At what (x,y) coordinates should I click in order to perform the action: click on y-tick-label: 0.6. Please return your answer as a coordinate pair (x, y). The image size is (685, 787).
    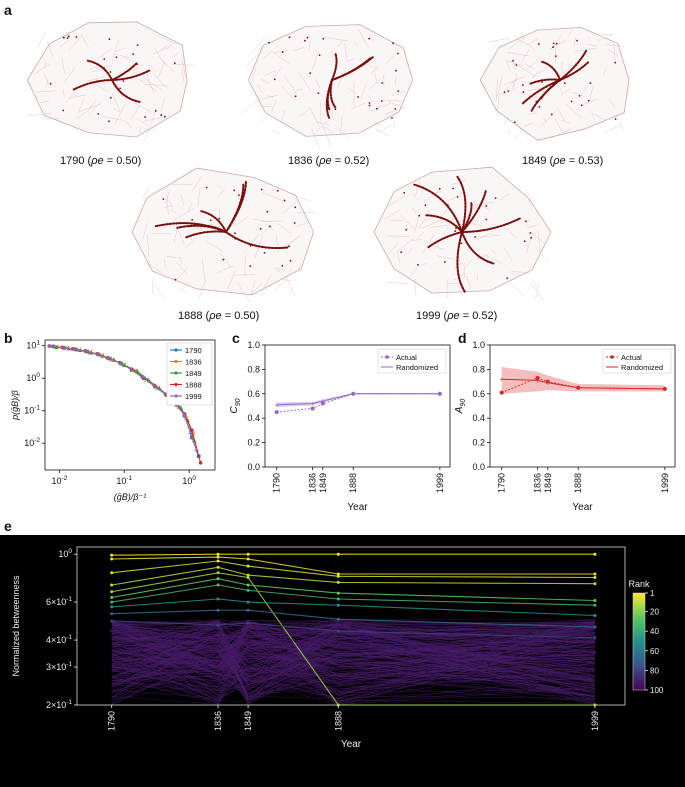
    Looking at the image, I should click on (253, 394).